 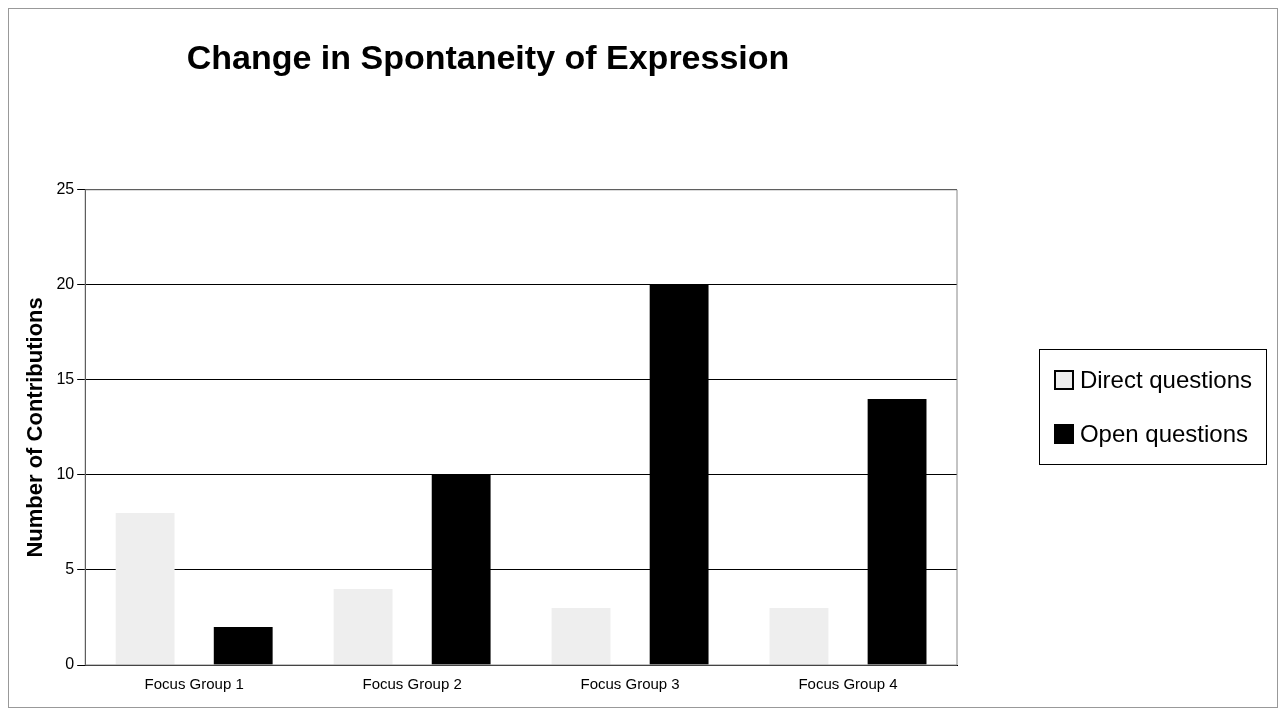 What do you see at coordinates (194, 684) in the screenshot?
I see `x-tick-label: Focus Group 1` at bounding box center [194, 684].